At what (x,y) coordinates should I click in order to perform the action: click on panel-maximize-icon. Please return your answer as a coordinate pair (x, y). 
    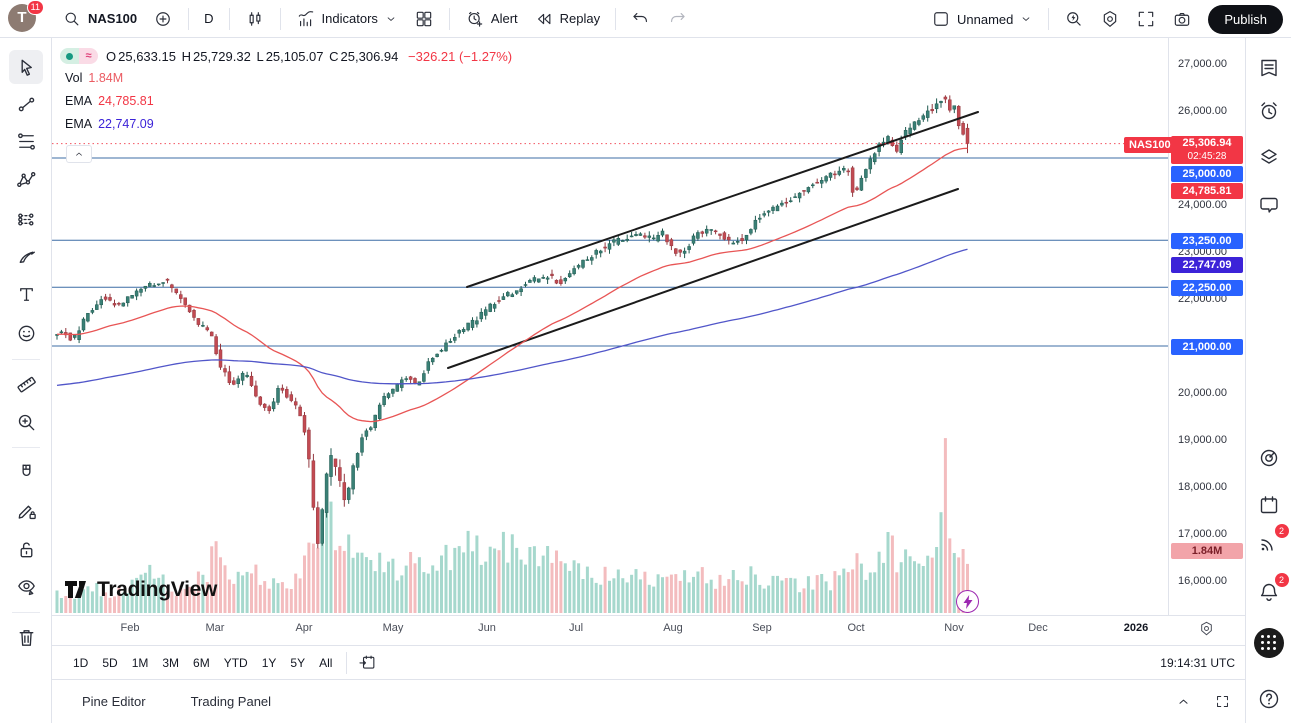
    Looking at the image, I should click on (1222, 701).